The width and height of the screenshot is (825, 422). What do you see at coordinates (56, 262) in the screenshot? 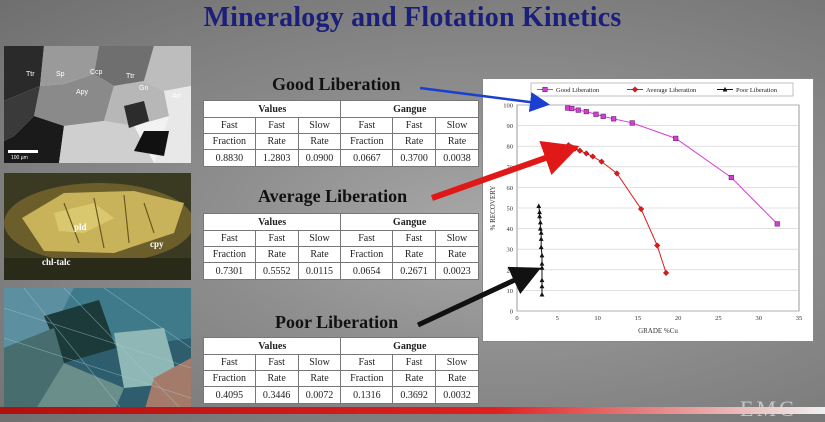
I see `mineral-label: chl-talc` at bounding box center [56, 262].